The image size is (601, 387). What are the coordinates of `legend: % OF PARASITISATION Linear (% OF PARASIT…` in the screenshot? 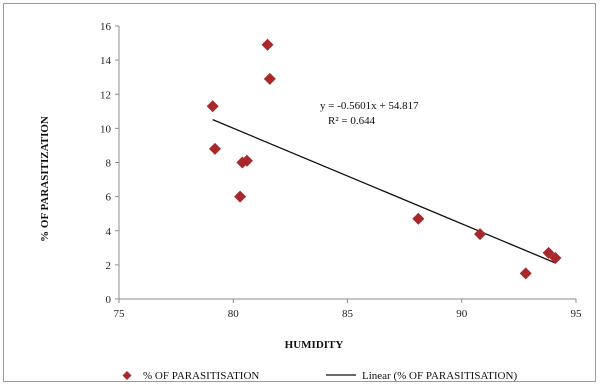 It's located at (319, 376).